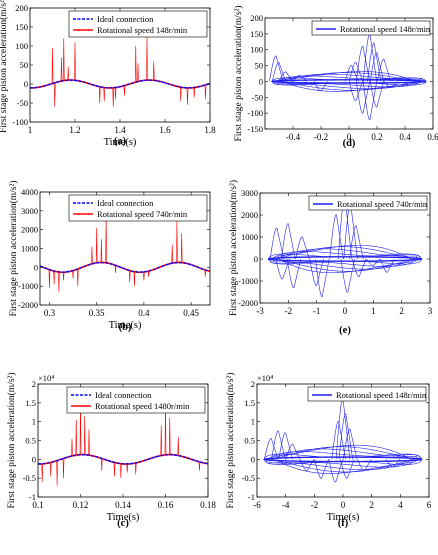  What do you see at coordinates (256, 259) in the screenshot?
I see `y-tick-label-e-2: 0` at bounding box center [256, 259].